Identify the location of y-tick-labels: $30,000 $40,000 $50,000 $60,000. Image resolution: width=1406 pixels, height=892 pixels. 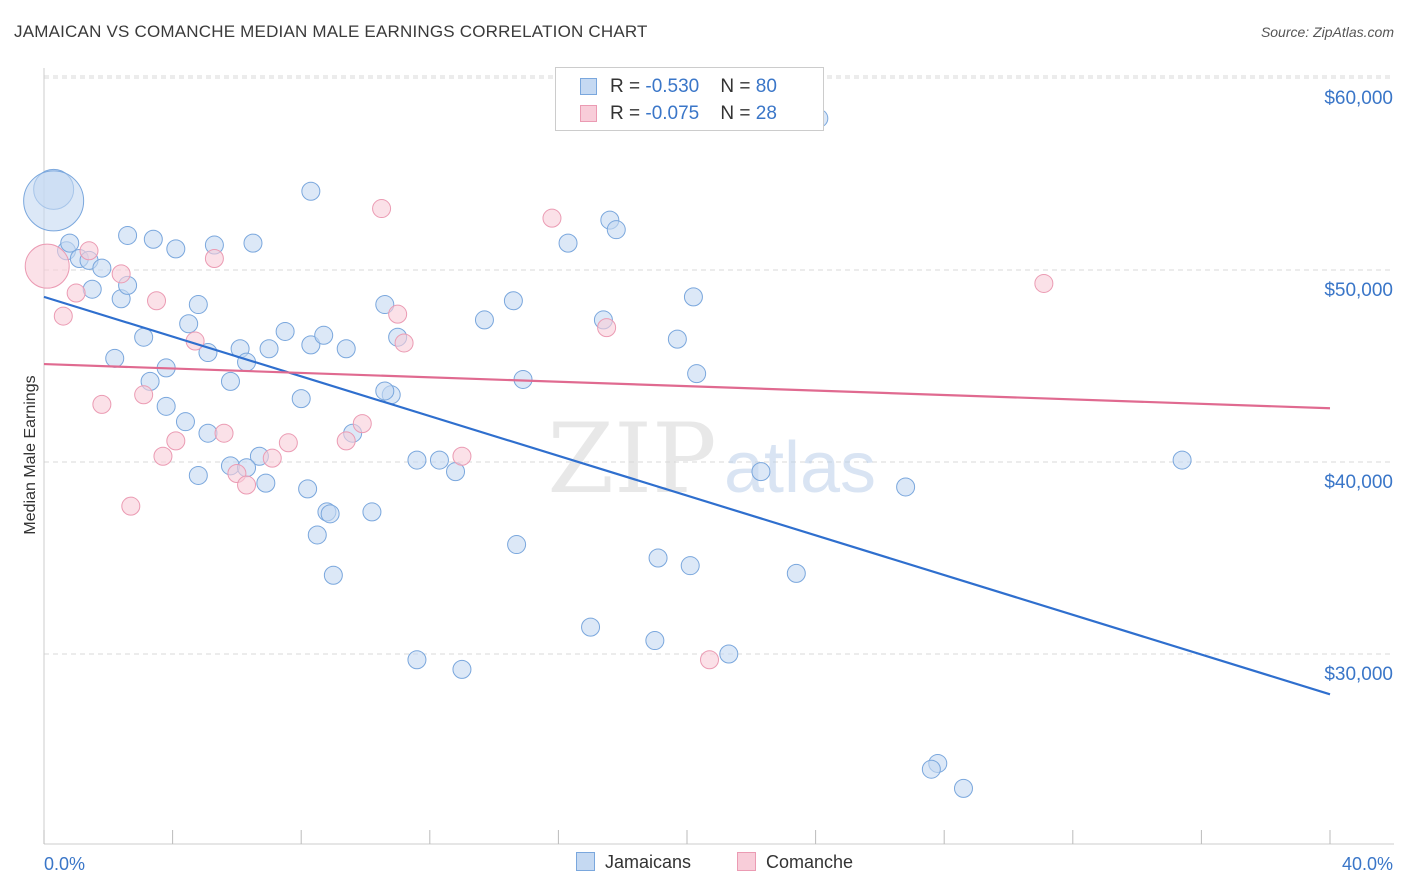
(1358, 386).